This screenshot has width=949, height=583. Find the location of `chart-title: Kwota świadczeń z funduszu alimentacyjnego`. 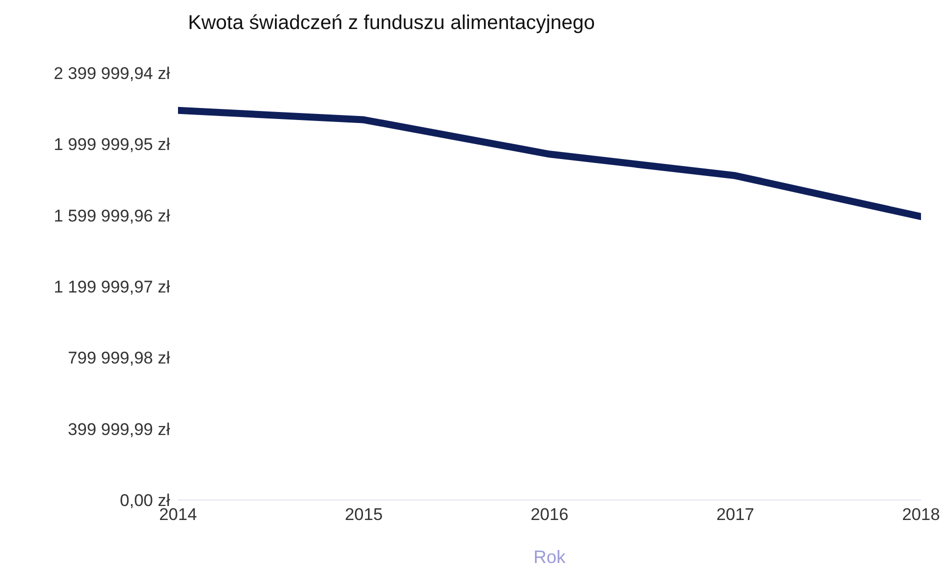

chart-title: Kwota świadczeń z funduszu alimentacyjnego is located at coordinates (391, 23).